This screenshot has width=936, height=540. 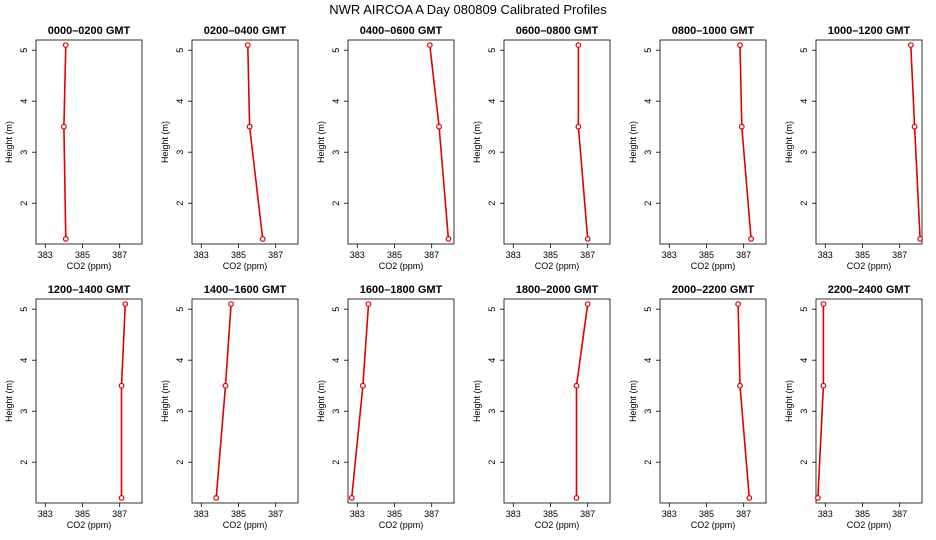 What do you see at coordinates (245, 290) in the screenshot?
I see `panel-title: 1400–1600 GMT` at bounding box center [245, 290].